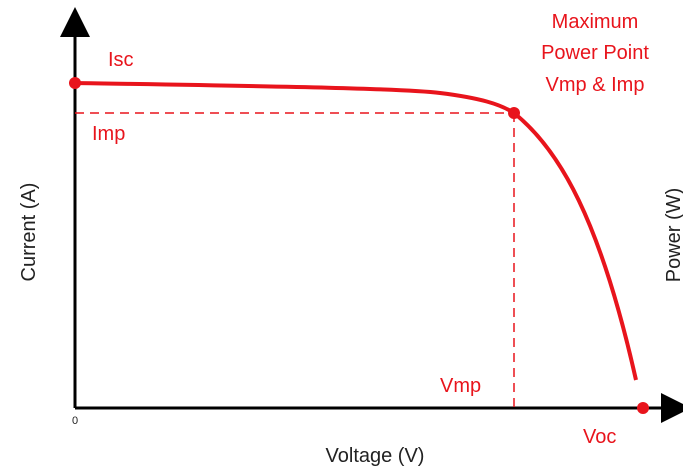 This screenshot has width=683, height=470. What do you see at coordinates (514, 113) in the screenshot?
I see `mpp-dot` at bounding box center [514, 113].